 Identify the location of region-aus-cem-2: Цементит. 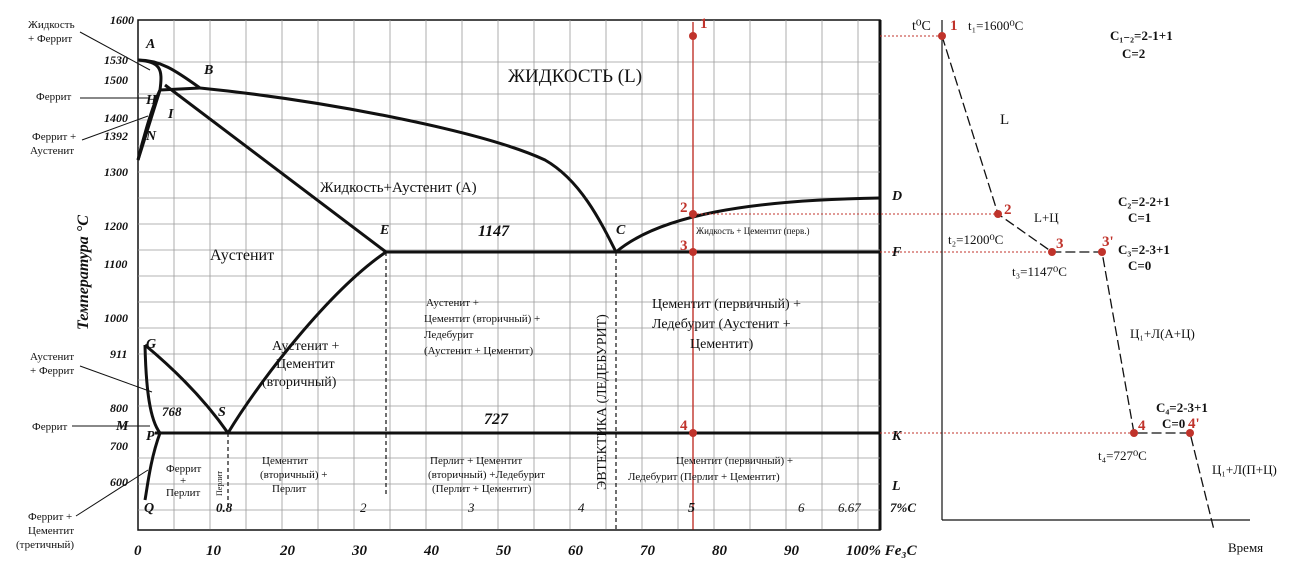
(305, 364).